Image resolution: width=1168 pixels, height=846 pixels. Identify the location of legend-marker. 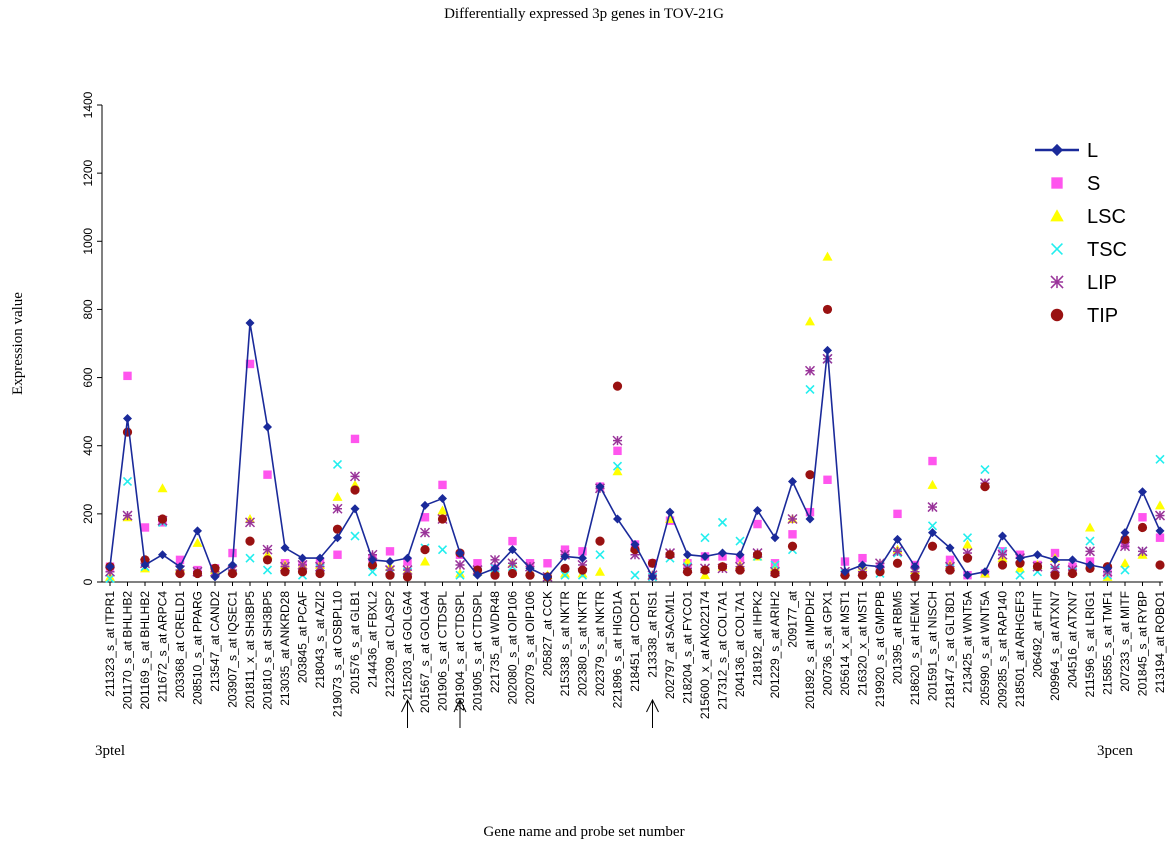
(1057, 183).